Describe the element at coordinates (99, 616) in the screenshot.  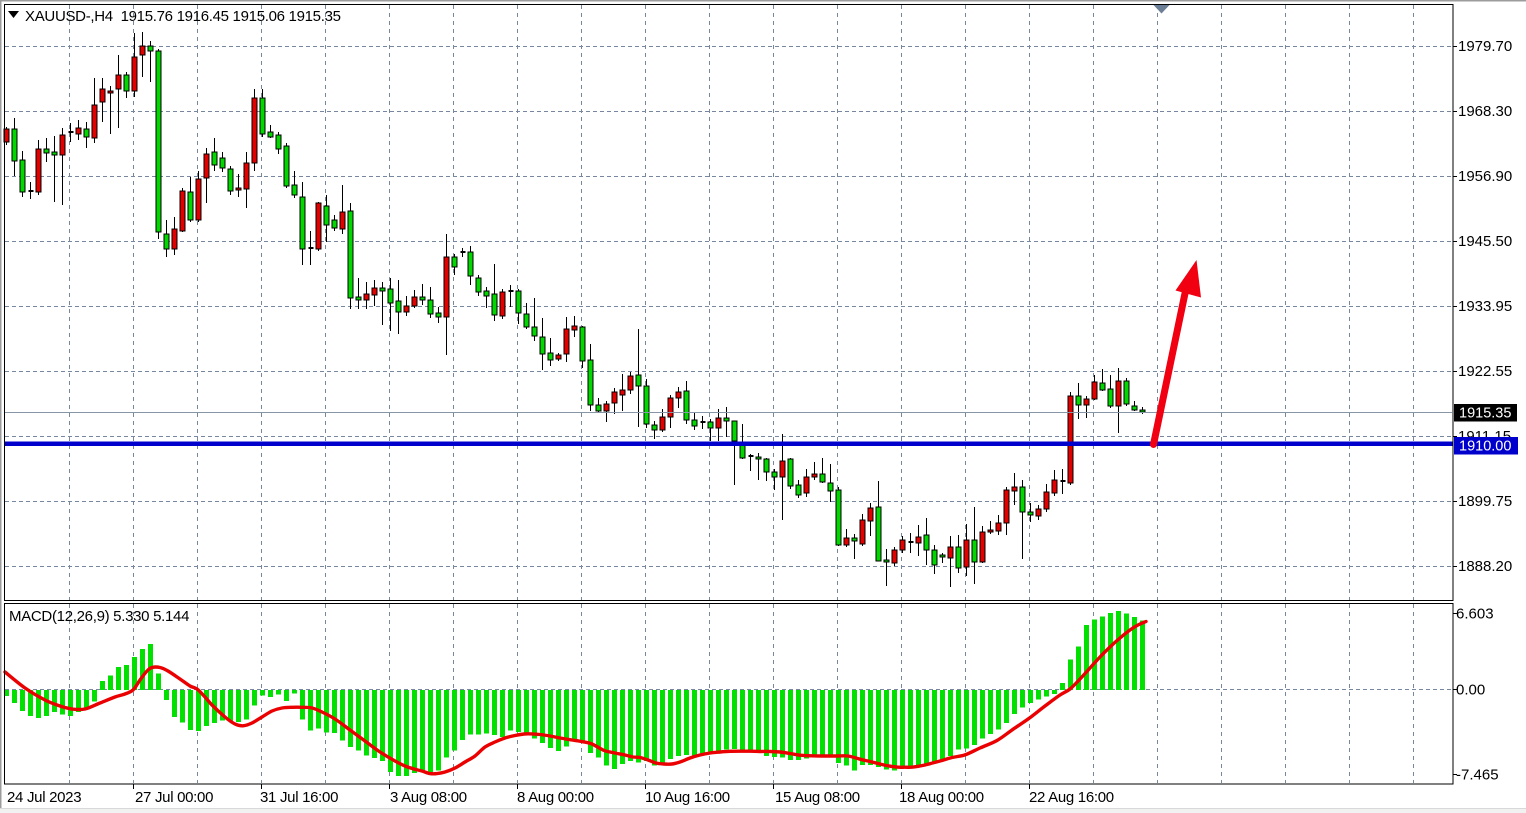
I see `svg-text: MACD(12,26,9) 5.330 5.144` at that location.